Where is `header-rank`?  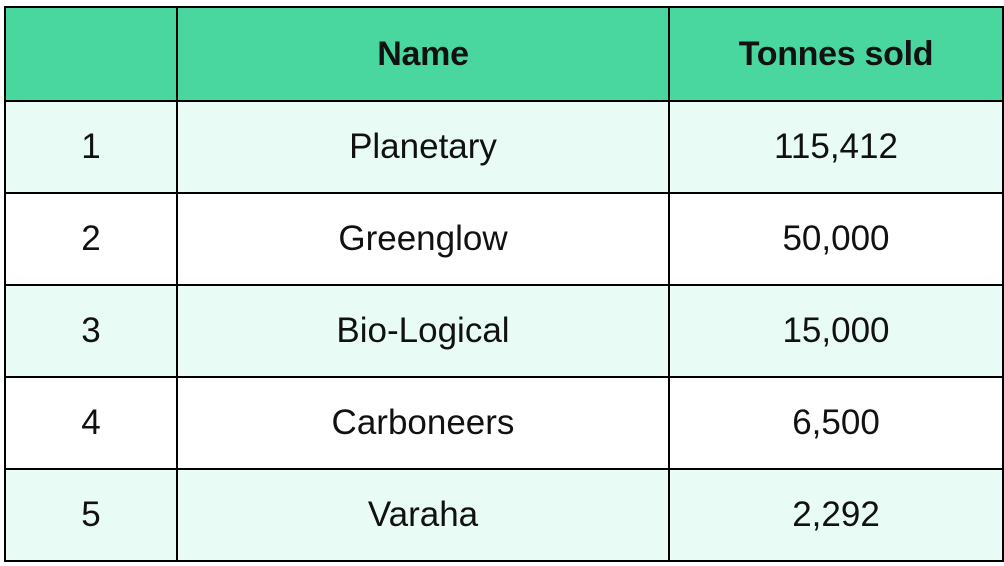
header-rank is located at coordinates (91, 54).